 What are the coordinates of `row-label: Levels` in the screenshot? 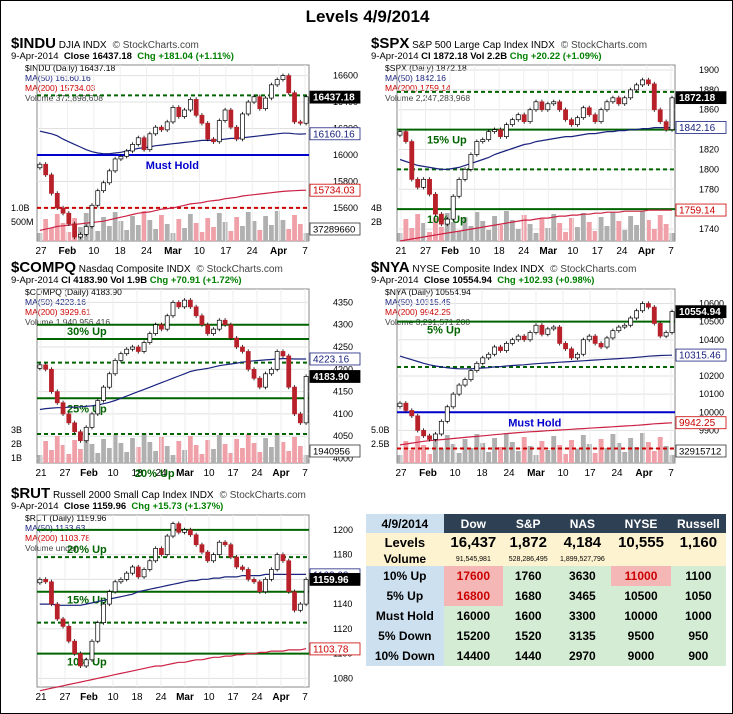 It's located at (405, 542).